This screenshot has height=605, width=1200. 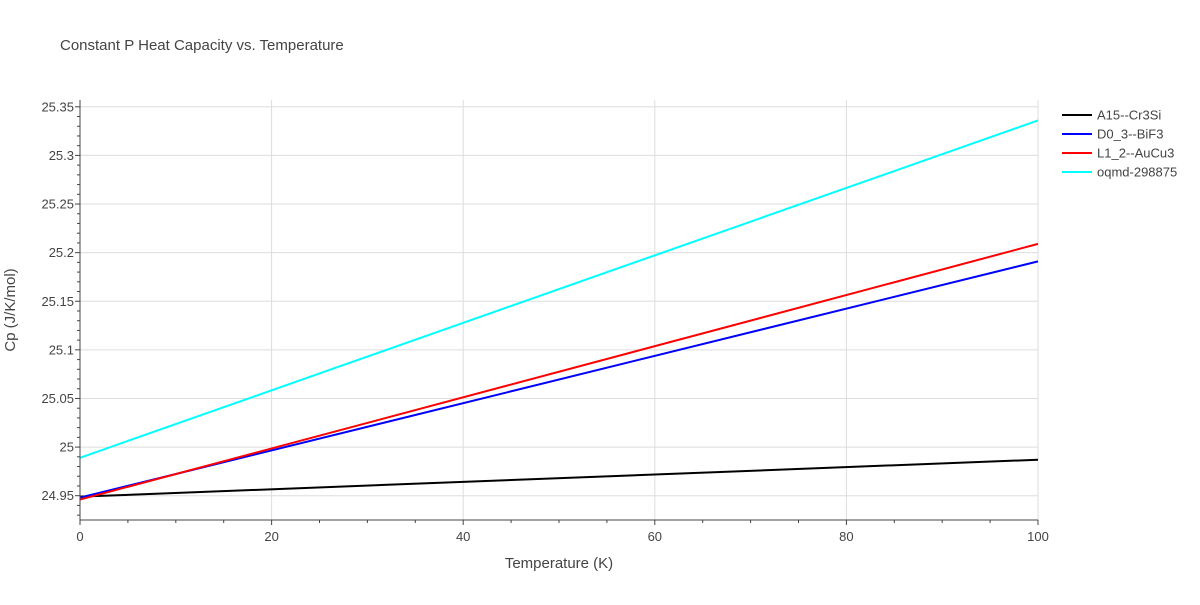 What do you see at coordinates (1129, 115) in the screenshot?
I see `legend-label: A15--Cr3Si` at bounding box center [1129, 115].